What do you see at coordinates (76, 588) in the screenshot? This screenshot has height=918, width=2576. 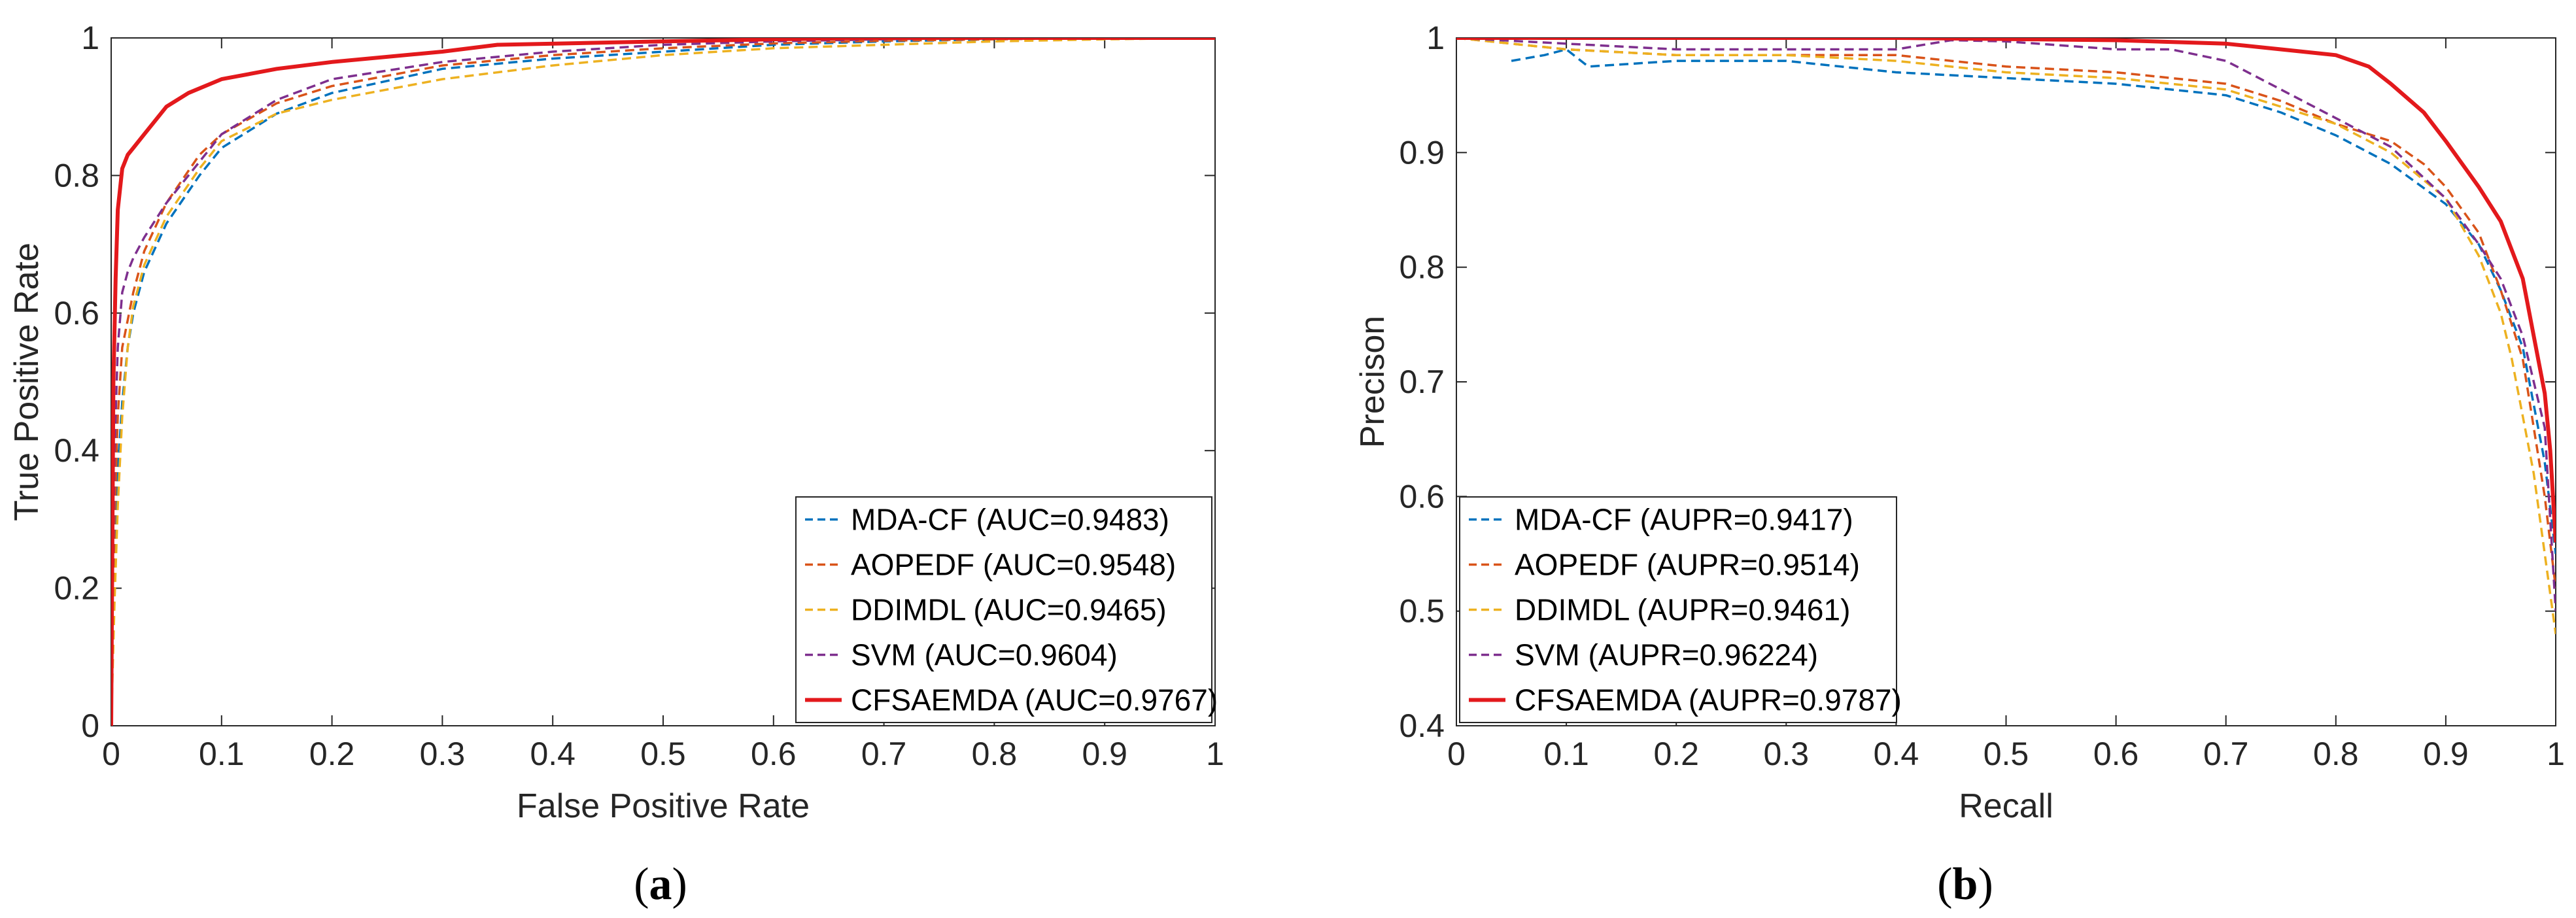 I see `y-tick-label: 0.2` at bounding box center [76, 588].